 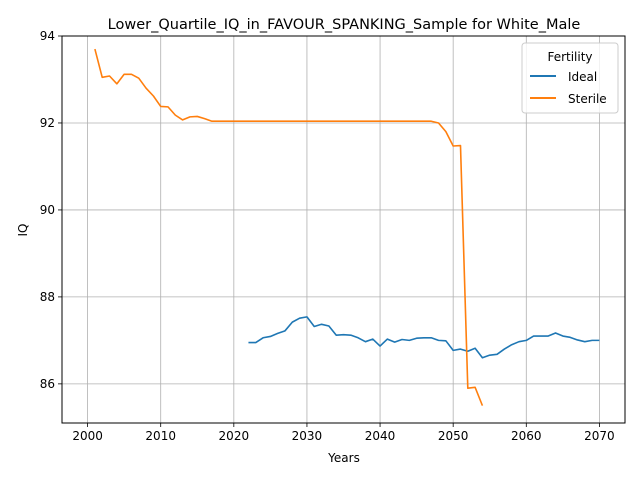 I want to click on legend: Fertility Ideal Sterile, so click(x=570, y=78).